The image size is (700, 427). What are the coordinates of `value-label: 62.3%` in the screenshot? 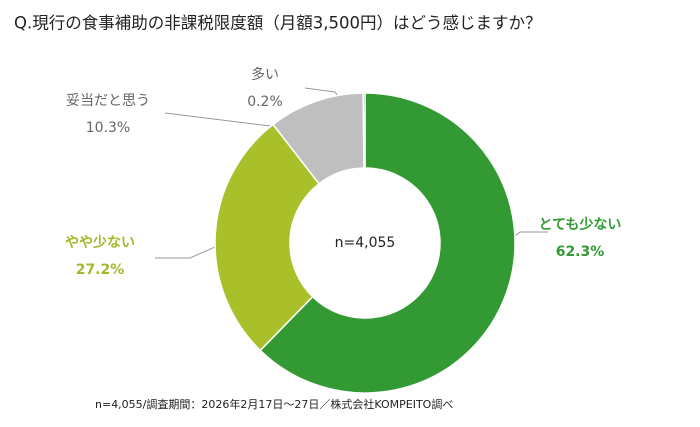 It's located at (580, 252).